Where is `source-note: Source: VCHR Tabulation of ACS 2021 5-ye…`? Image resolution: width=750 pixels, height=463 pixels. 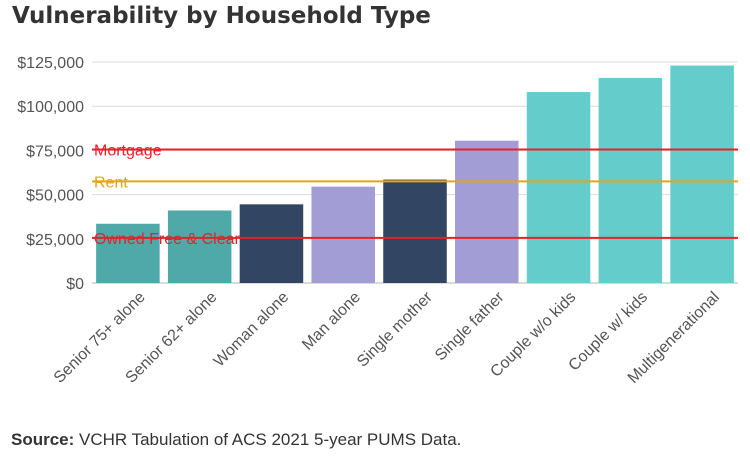 source-note: Source: VCHR Tabulation of ACS 2021 5-ye… is located at coordinates (236, 440).